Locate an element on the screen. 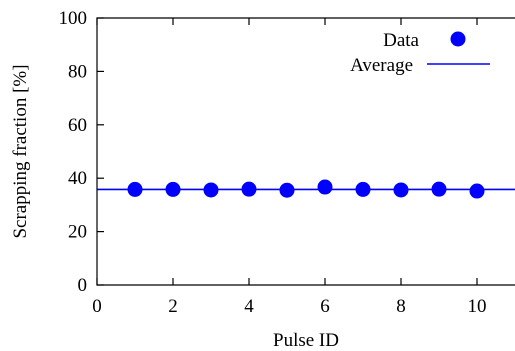  y-tick-label: 0 is located at coordinates (83, 285).